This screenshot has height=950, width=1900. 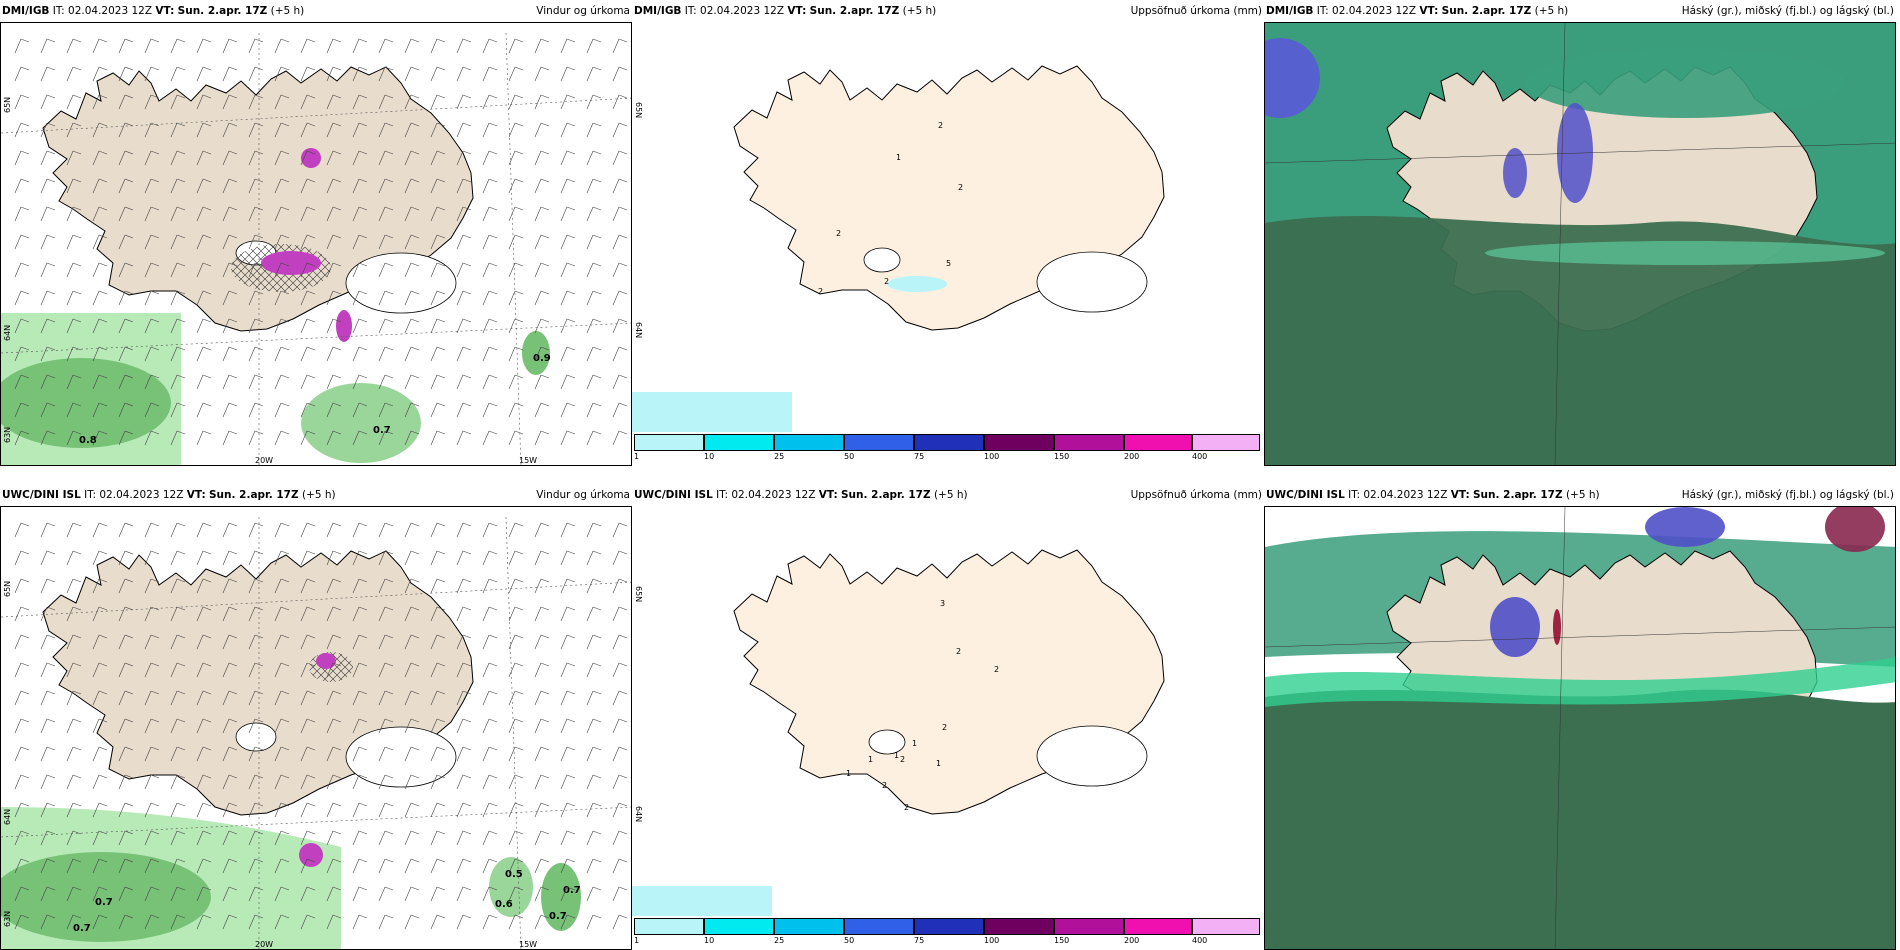 What do you see at coordinates (542, 358) in the screenshot?
I see `value-label: 0.9` at bounding box center [542, 358].